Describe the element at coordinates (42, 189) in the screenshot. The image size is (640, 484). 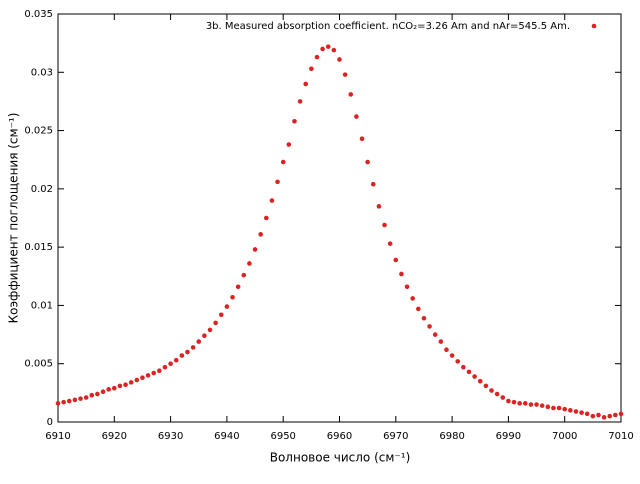
I see `y-tick-label: 0.02` at that location.